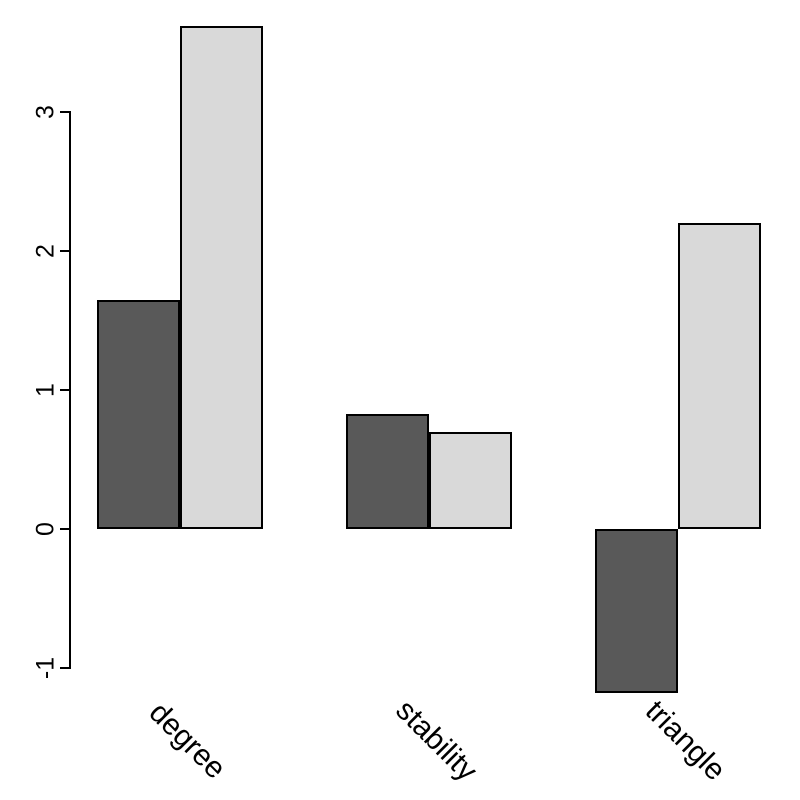  I want to click on bar-triangle-dark-gray-series, so click(636, 611).